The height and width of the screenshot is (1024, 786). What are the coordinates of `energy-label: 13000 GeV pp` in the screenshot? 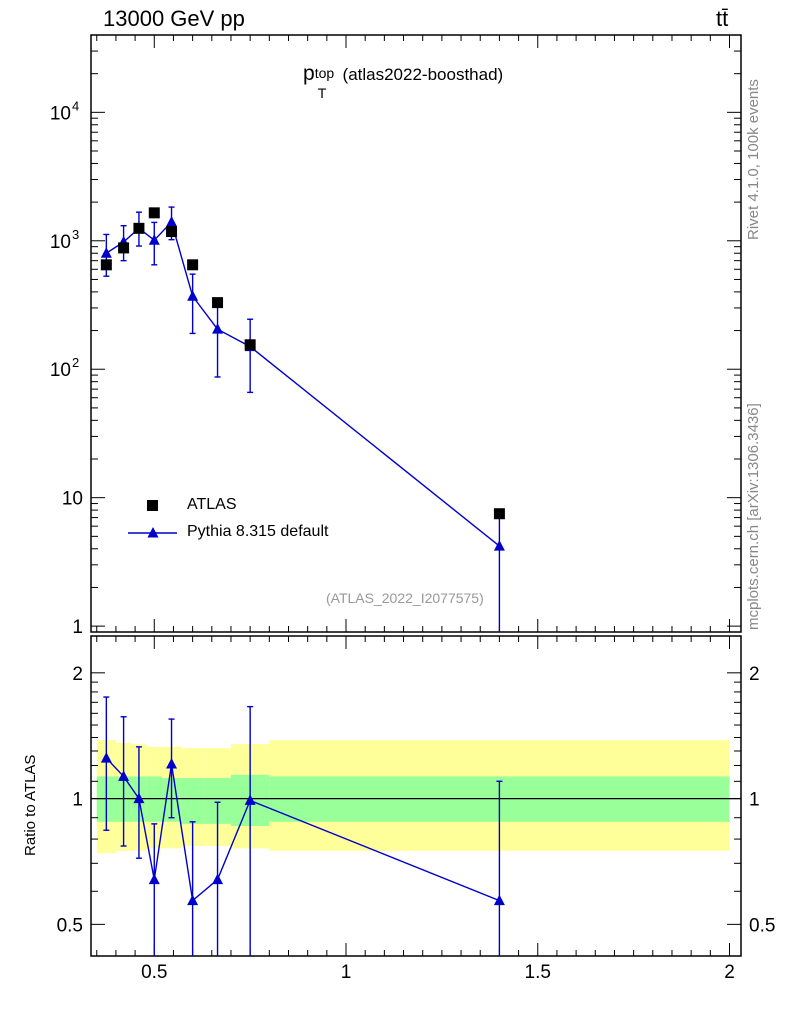 It's located at (174, 18).